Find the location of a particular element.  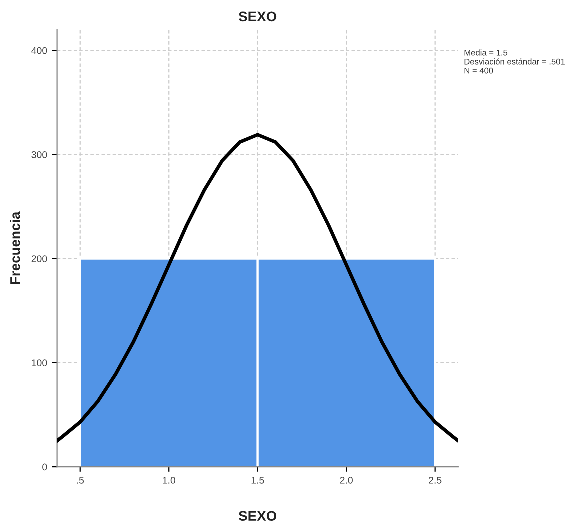

x-axis-title: SEXO is located at coordinates (257, 516).